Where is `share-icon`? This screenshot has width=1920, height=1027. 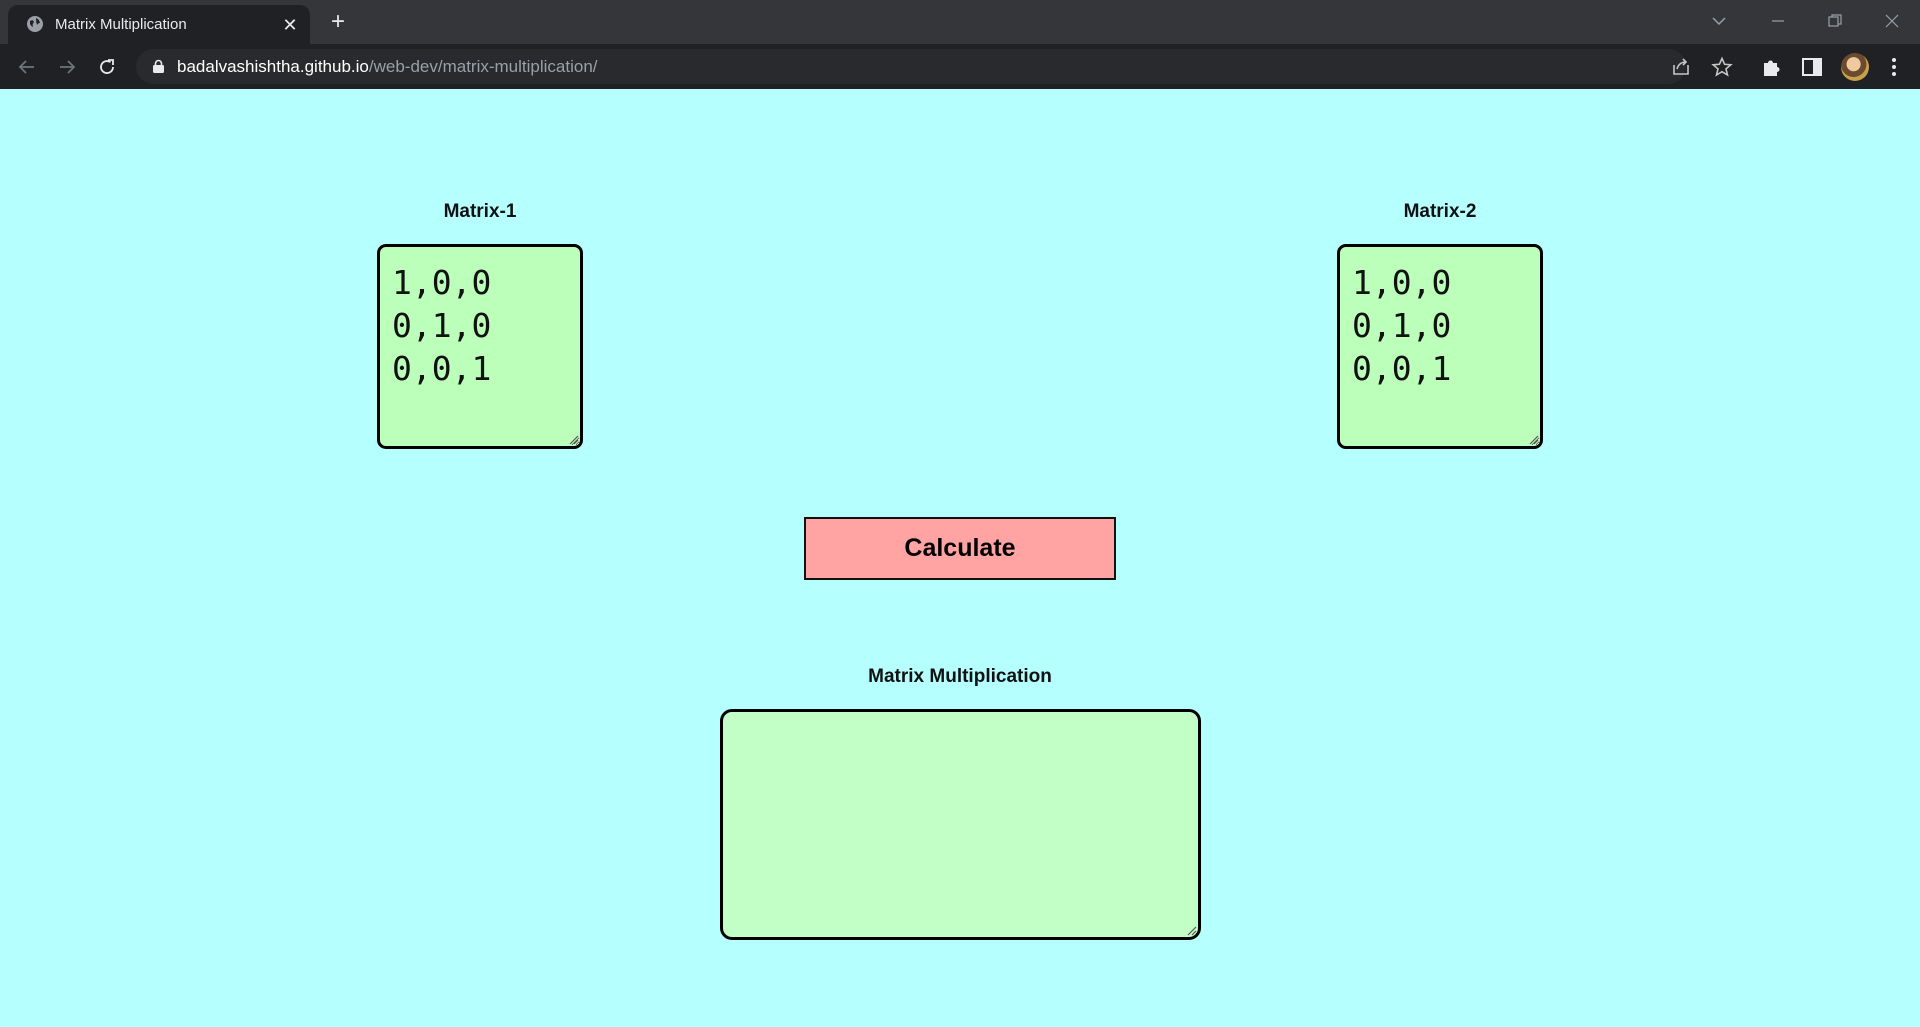
share-icon is located at coordinates (1681, 67).